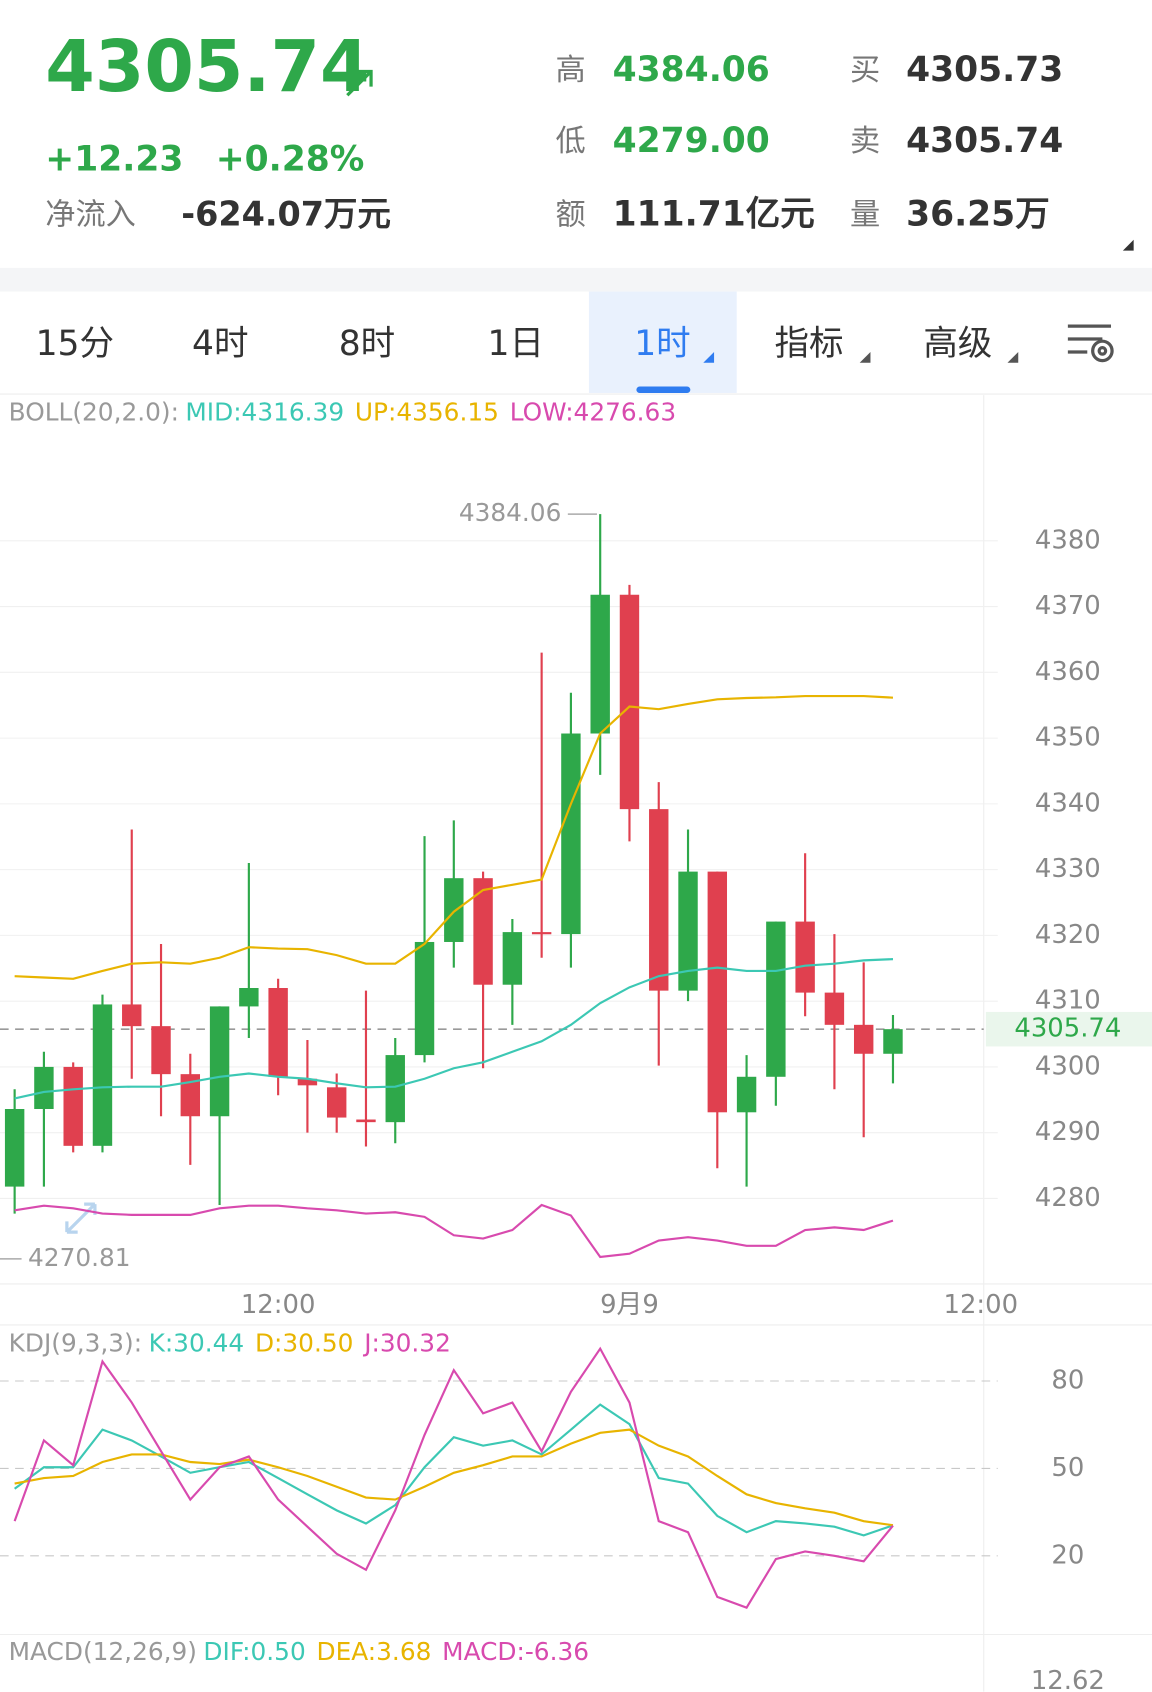 This screenshot has height=1692, width=1152. Describe the element at coordinates (1067, 1380) in the screenshot. I see `y-tick-label: 80` at that location.